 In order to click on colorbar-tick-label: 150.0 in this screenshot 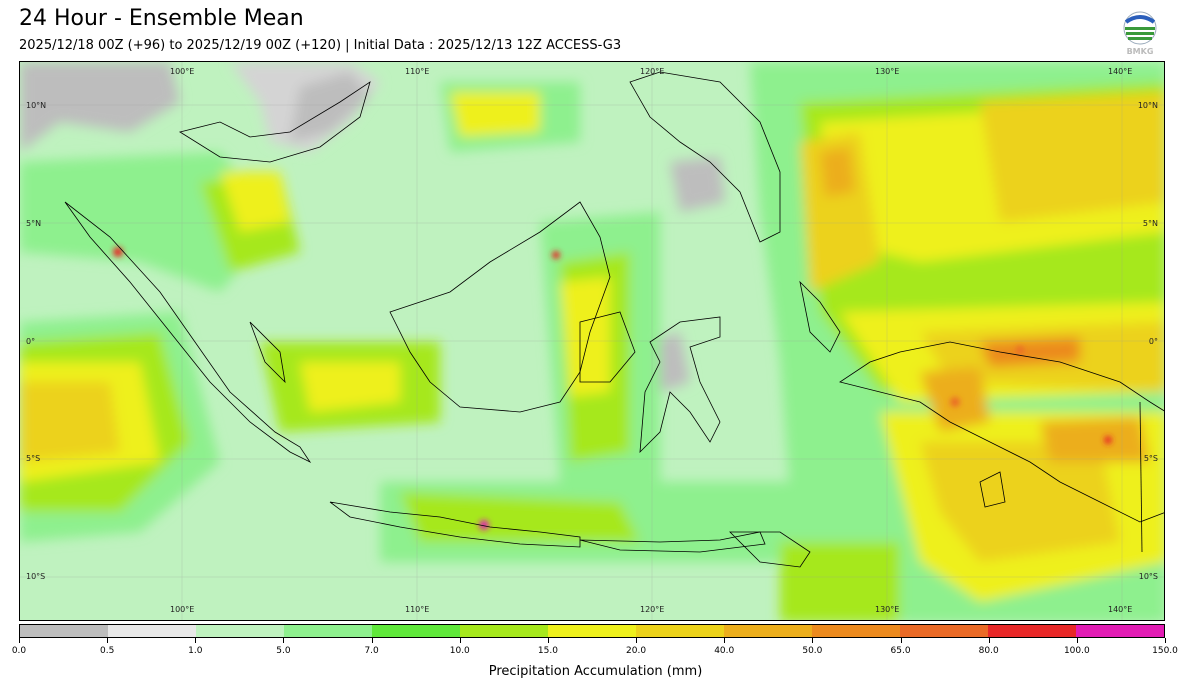, I will do `click(1165, 651)`.